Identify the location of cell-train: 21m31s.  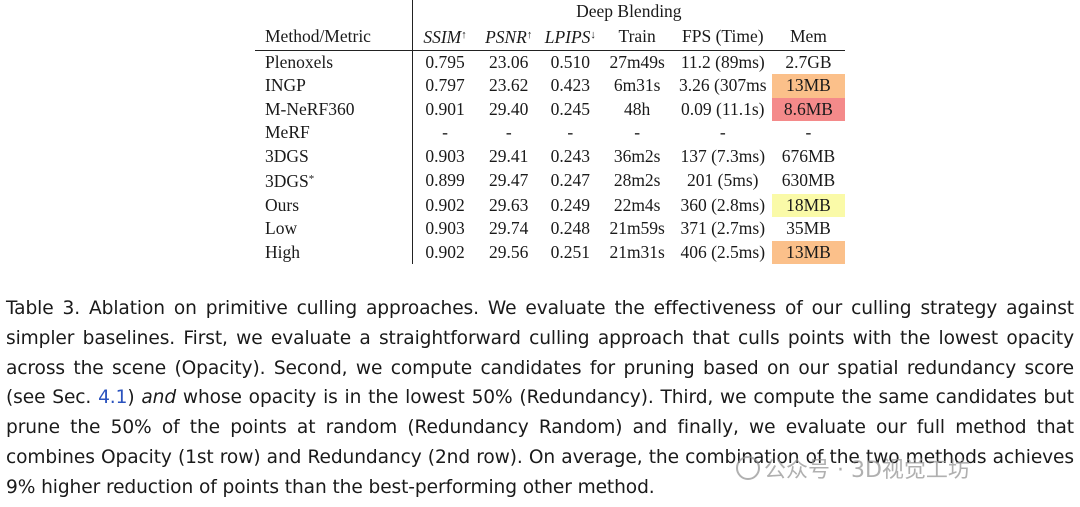
(637, 251).